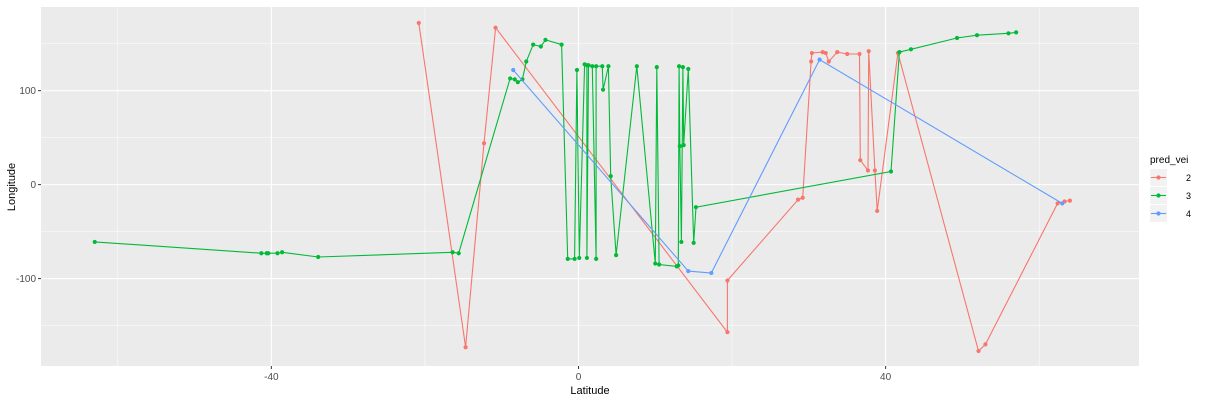 This screenshot has height=404, width=1218. I want to click on x-tick-label: -40, so click(271, 377).